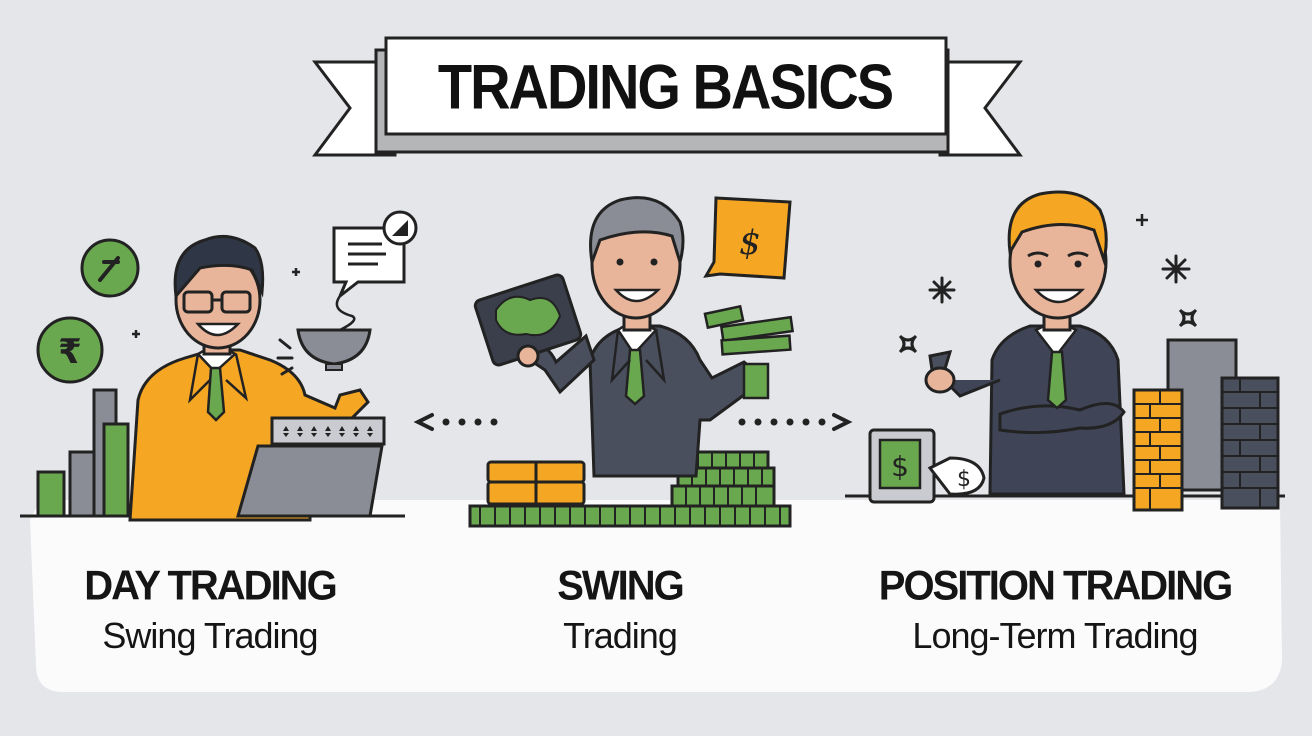 The image size is (1312, 736). I want to click on lapel-right, so click(237, 377).